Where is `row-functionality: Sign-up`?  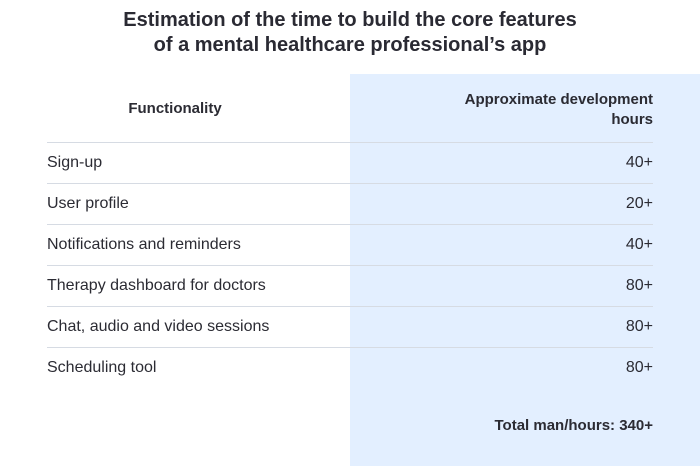
row-functionality: Sign-up is located at coordinates (75, 162).